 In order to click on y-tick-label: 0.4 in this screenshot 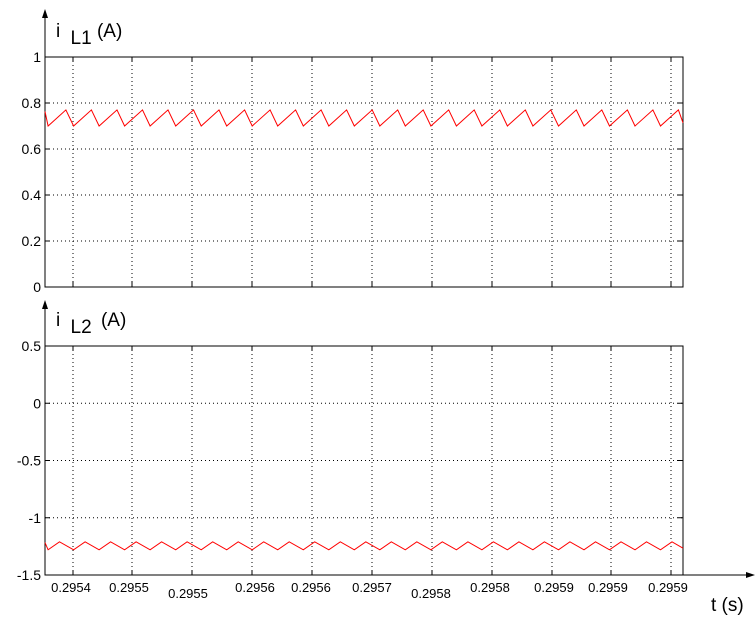, I will do `click(32, 195)`.